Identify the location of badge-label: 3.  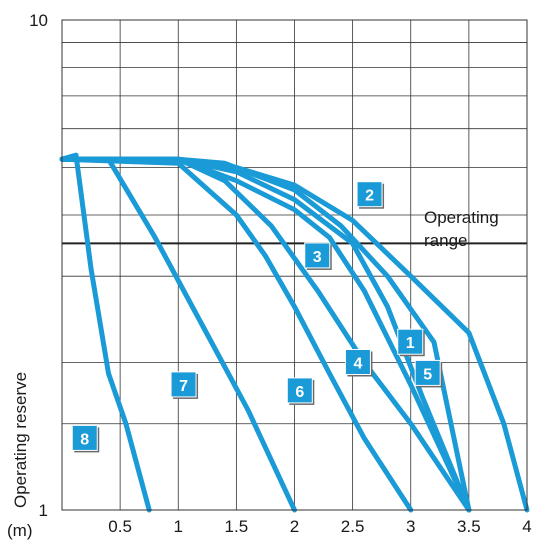
(317, 257).